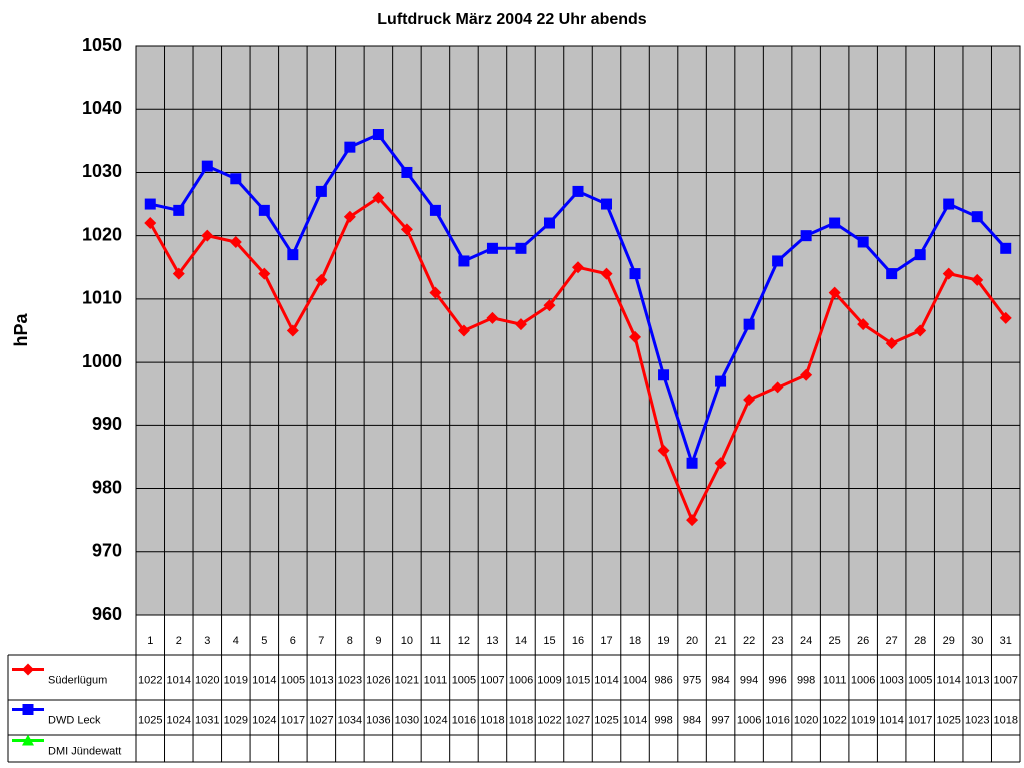 Image resolution: width=1024 pixels, height=768 pixels. What do you see at coordinates (777, 720) in the screenshot?
I see `table-cell: 1016` at bounding box center [777, 720].